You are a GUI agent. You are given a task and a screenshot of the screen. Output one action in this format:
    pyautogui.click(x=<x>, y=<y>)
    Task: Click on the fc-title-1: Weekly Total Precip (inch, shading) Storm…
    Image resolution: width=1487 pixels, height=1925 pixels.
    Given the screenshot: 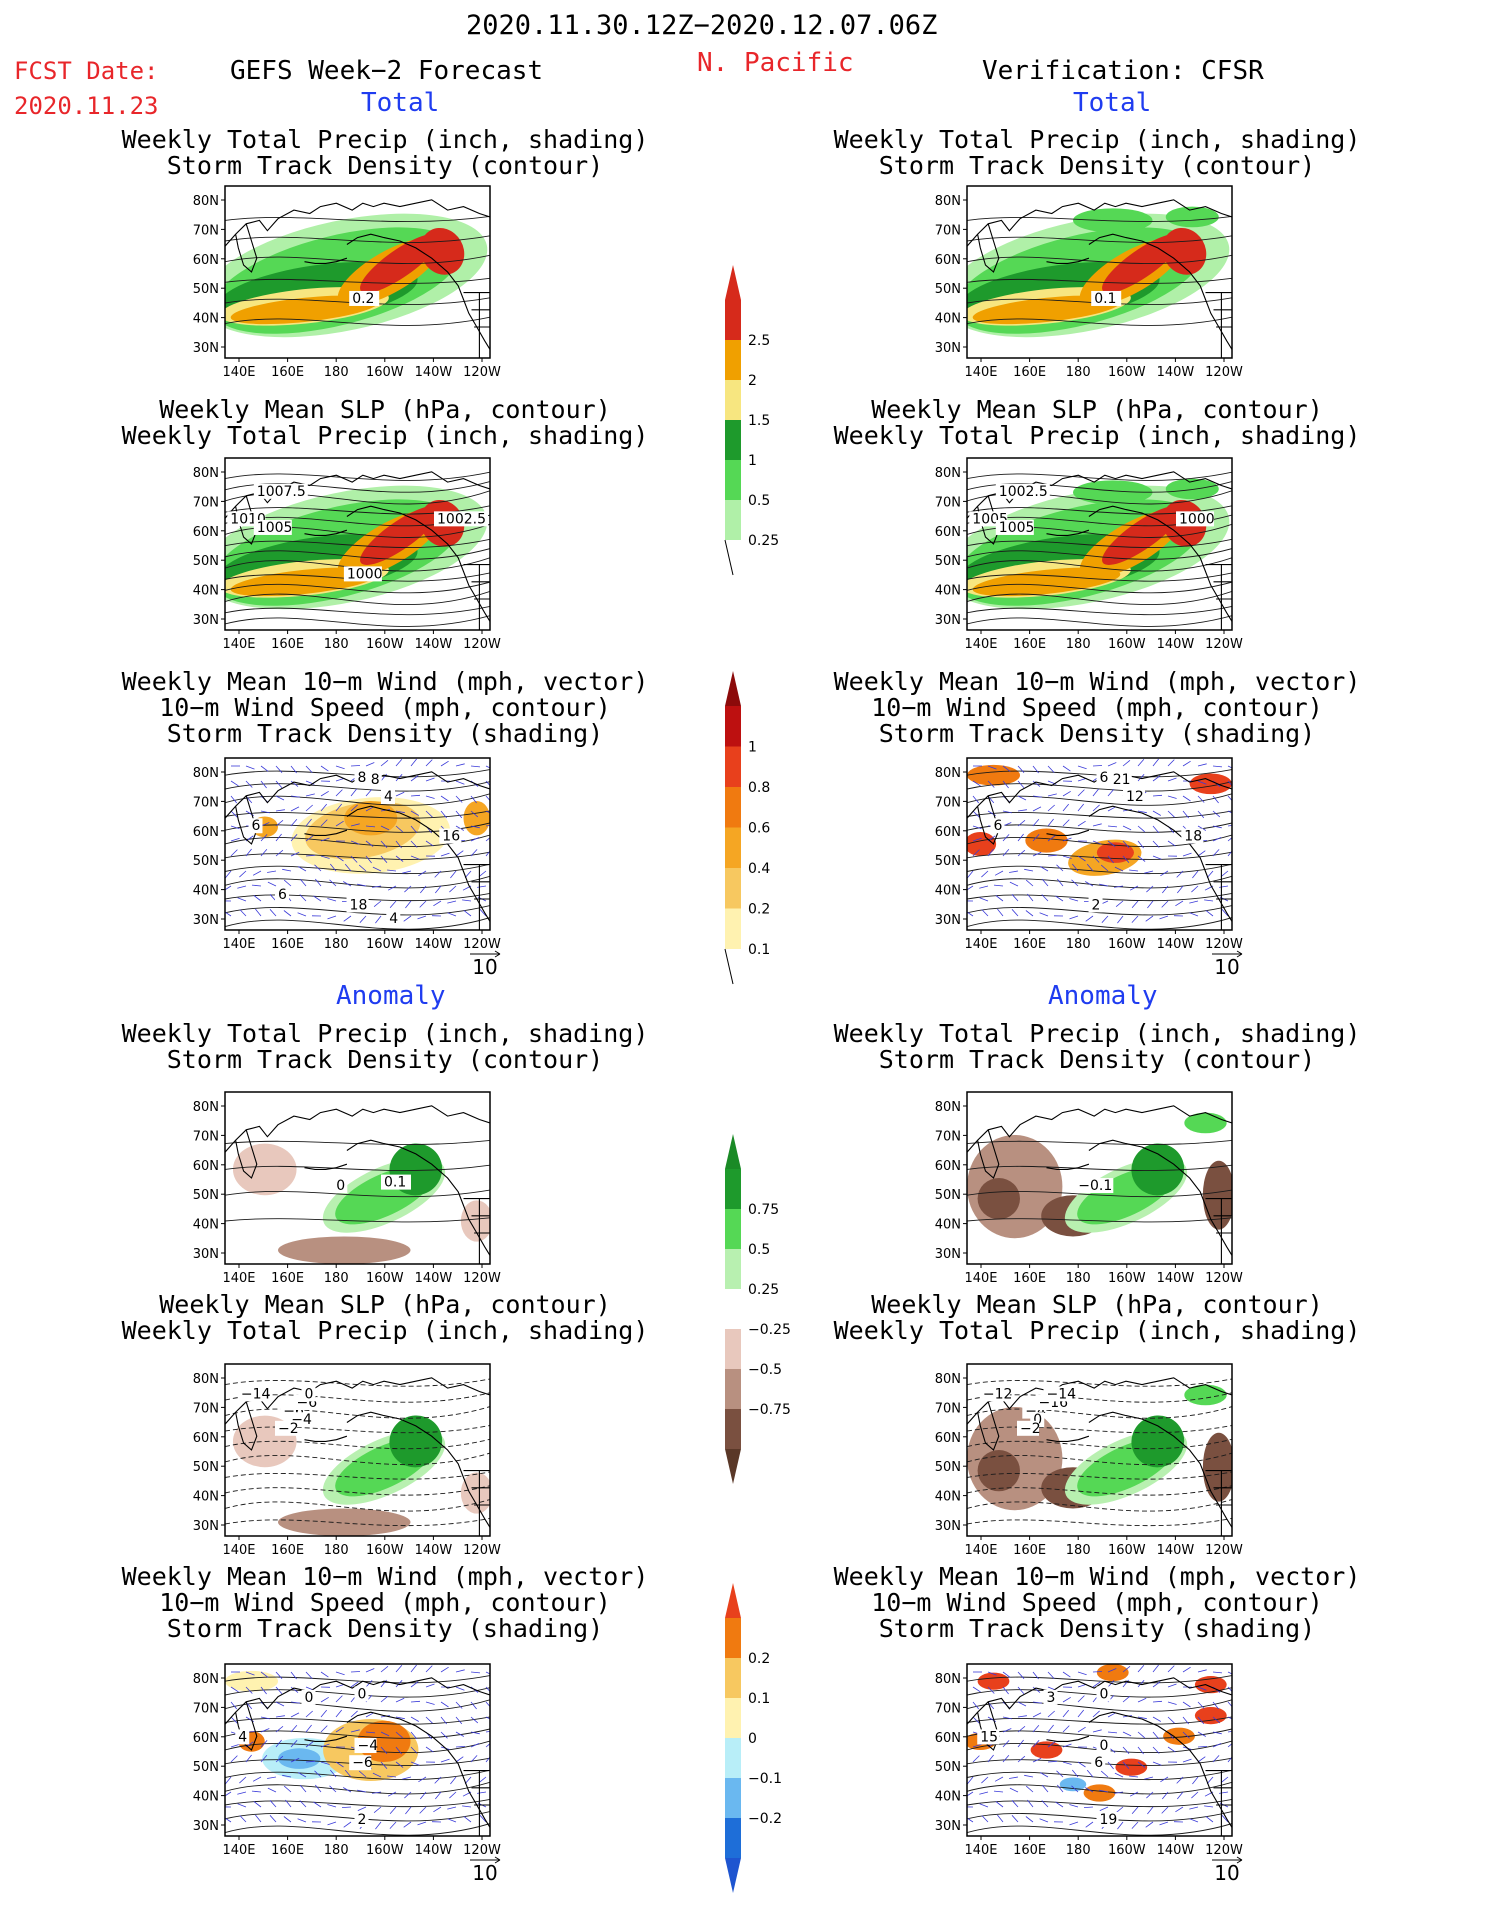 What is the action you would take?
    pyautogui.click(x=385, y=152)
    